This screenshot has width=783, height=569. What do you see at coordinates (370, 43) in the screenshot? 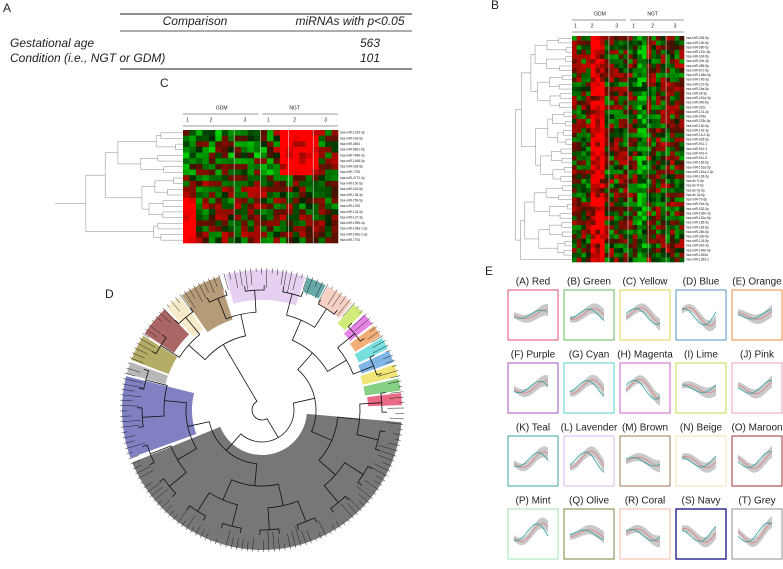
I see `table-cell: 563` at bounding box center [370, 43].